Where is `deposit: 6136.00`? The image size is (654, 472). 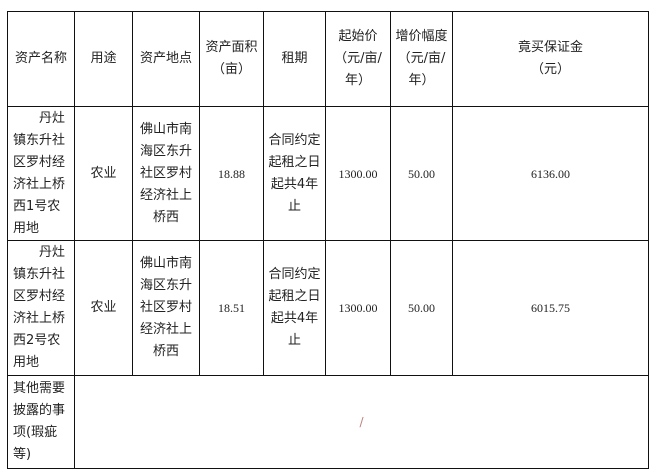 deposit: 6136.00 is located at coordinates (550, 173).